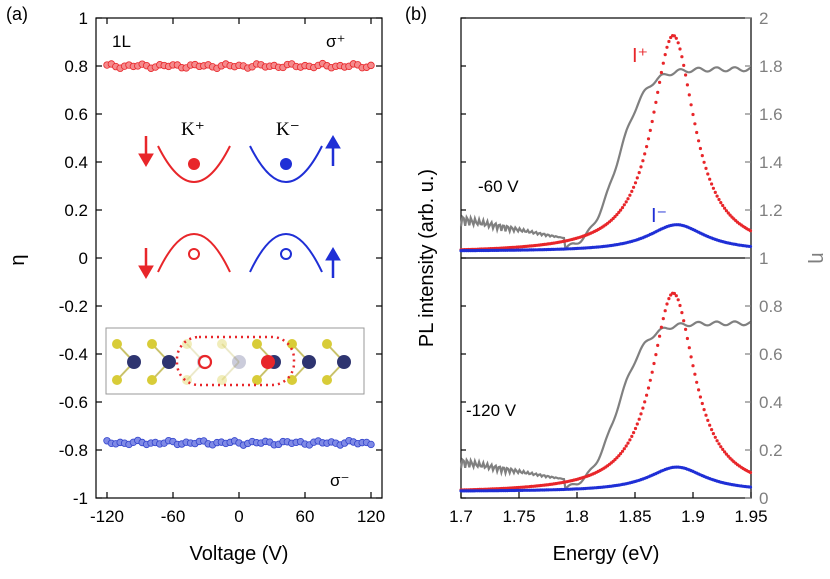 The width and height of the screenshot is (830, 579). I want to click on b-right-tick-label: 1.8, so click(771, 66).